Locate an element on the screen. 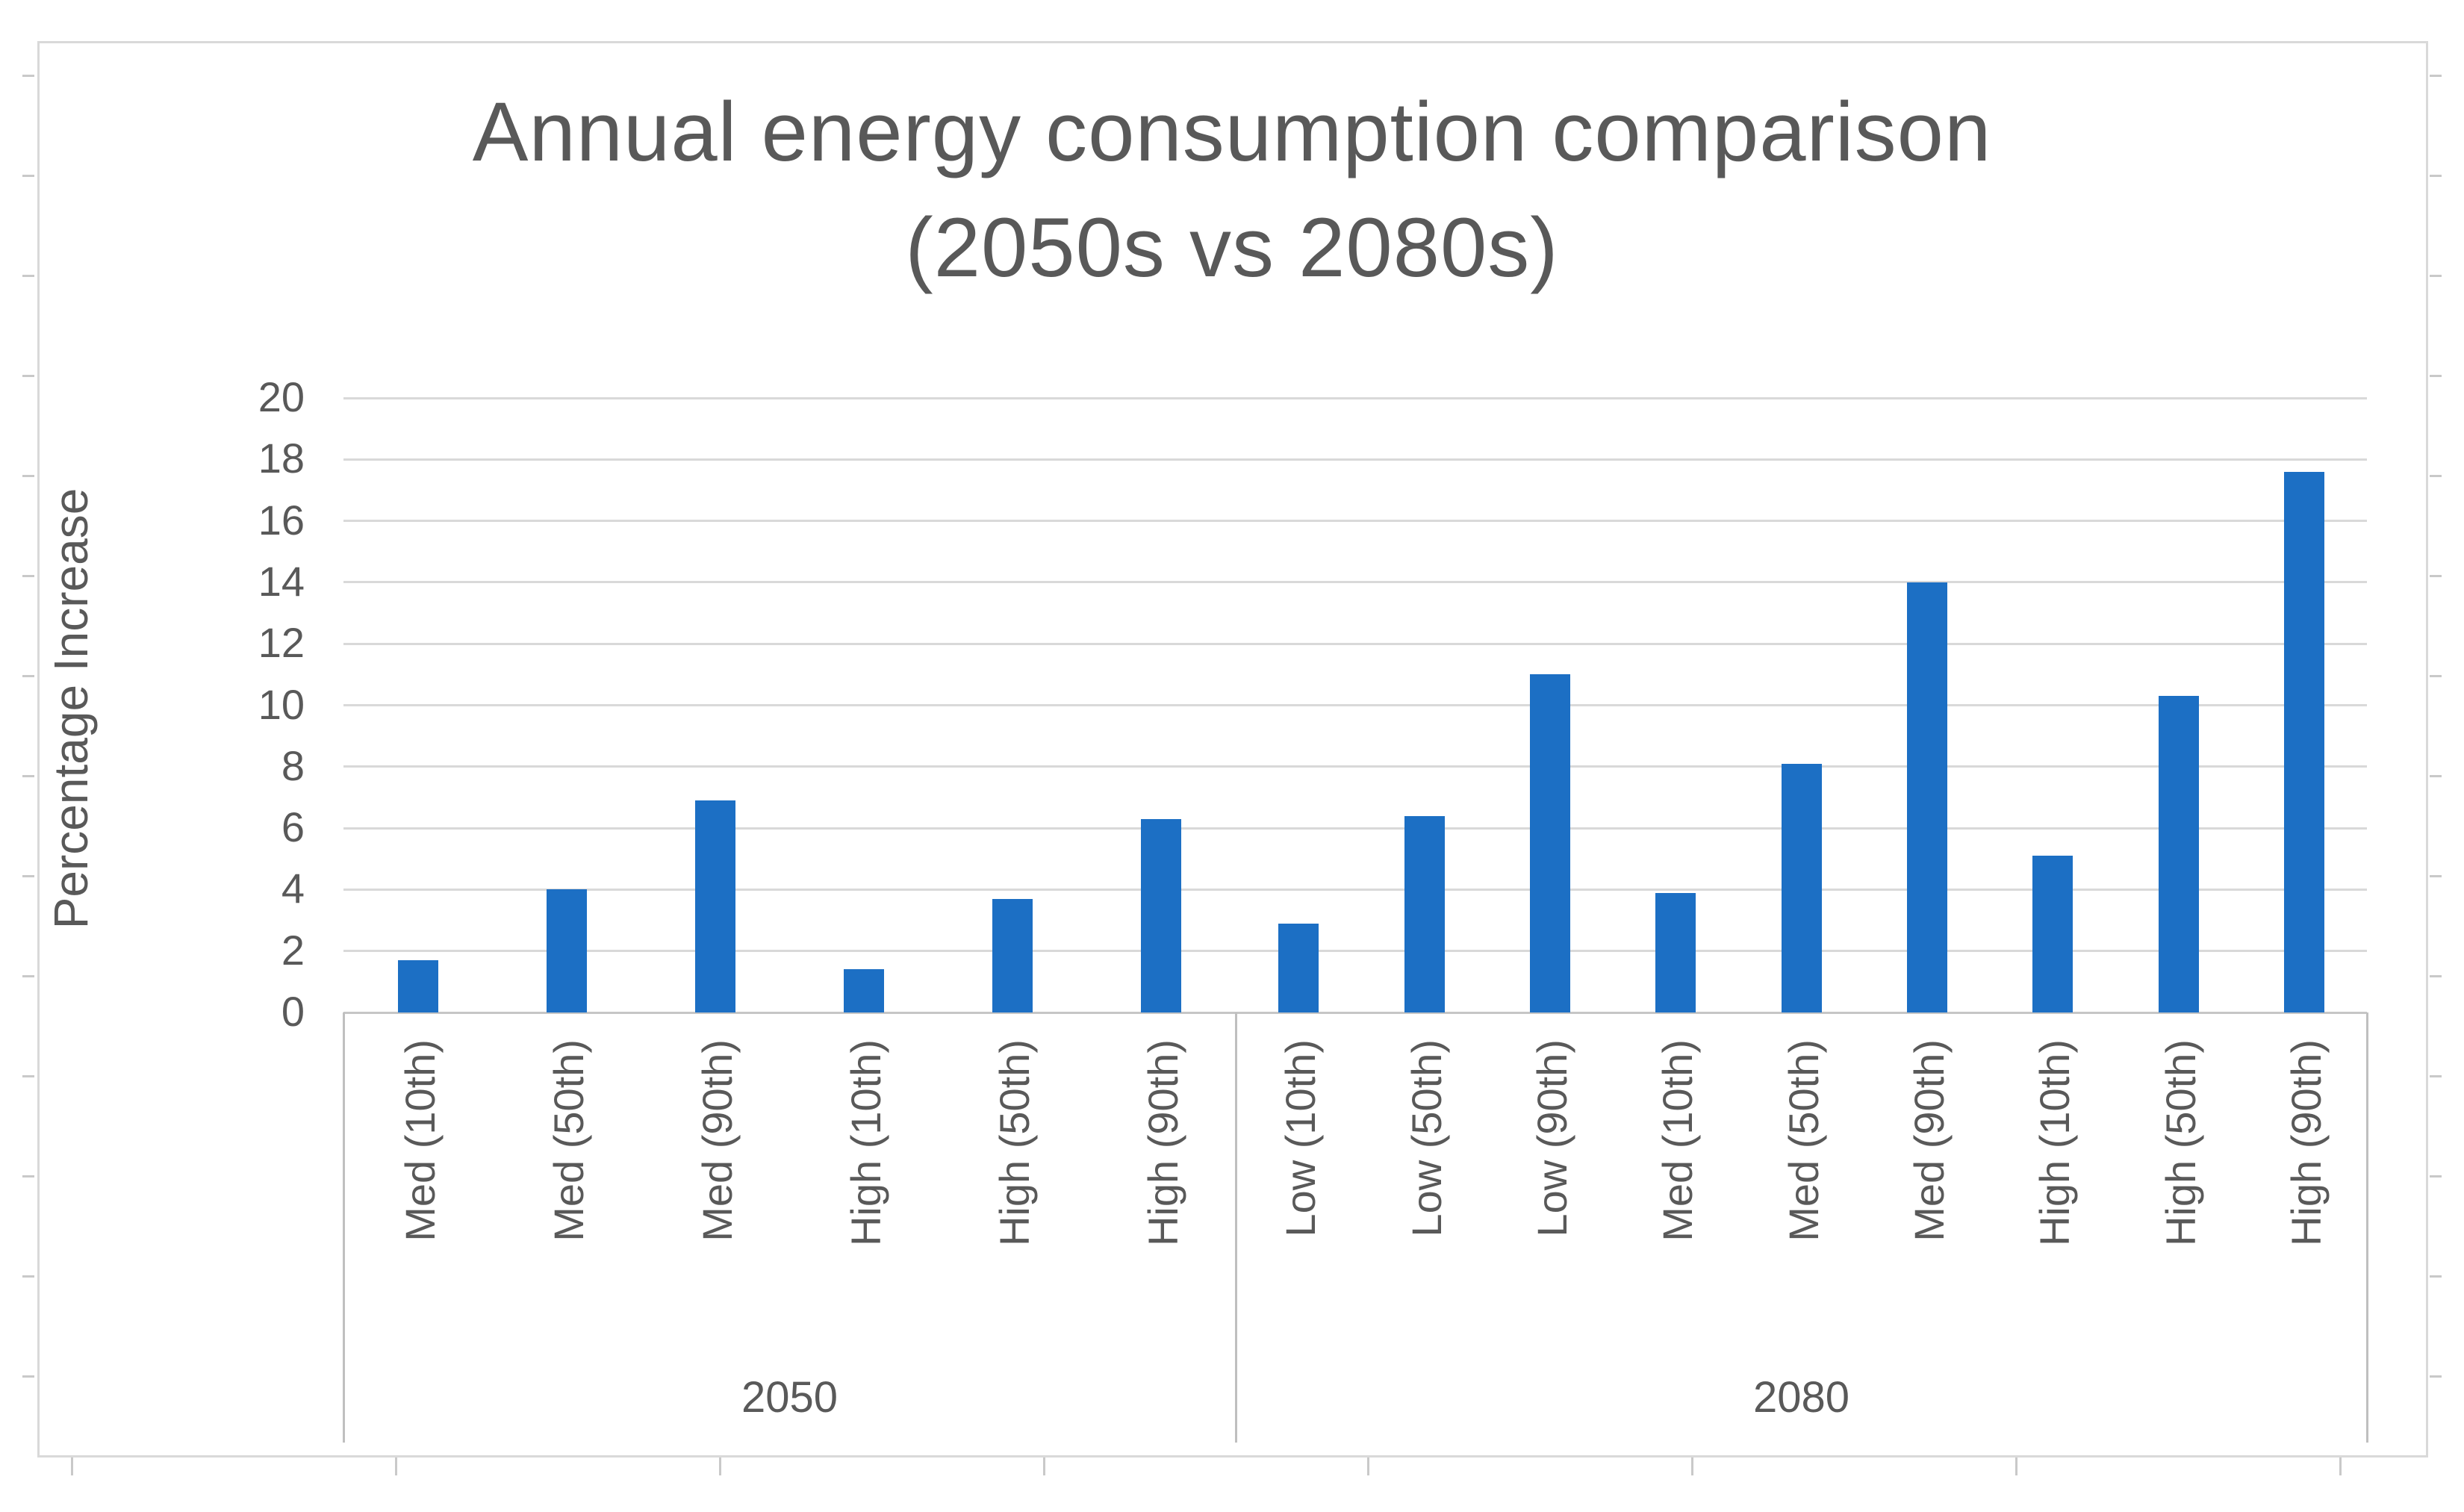 Image resolution: width=2464 pixels, height=1512 pixels. group-label: 2050 is located at coordinates (790, 1397).